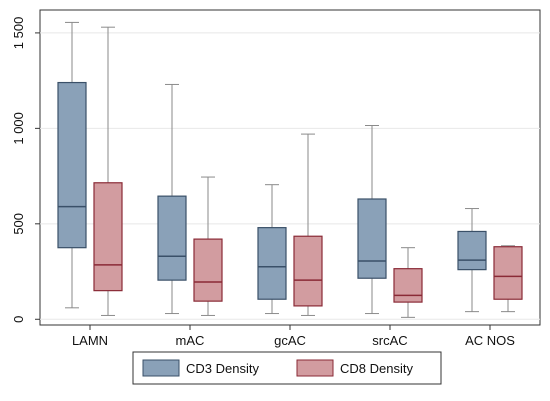 Image resolution: width=550 pixels, height=401 pixels. I want to click on box-s0-c0, so click(72, 165).